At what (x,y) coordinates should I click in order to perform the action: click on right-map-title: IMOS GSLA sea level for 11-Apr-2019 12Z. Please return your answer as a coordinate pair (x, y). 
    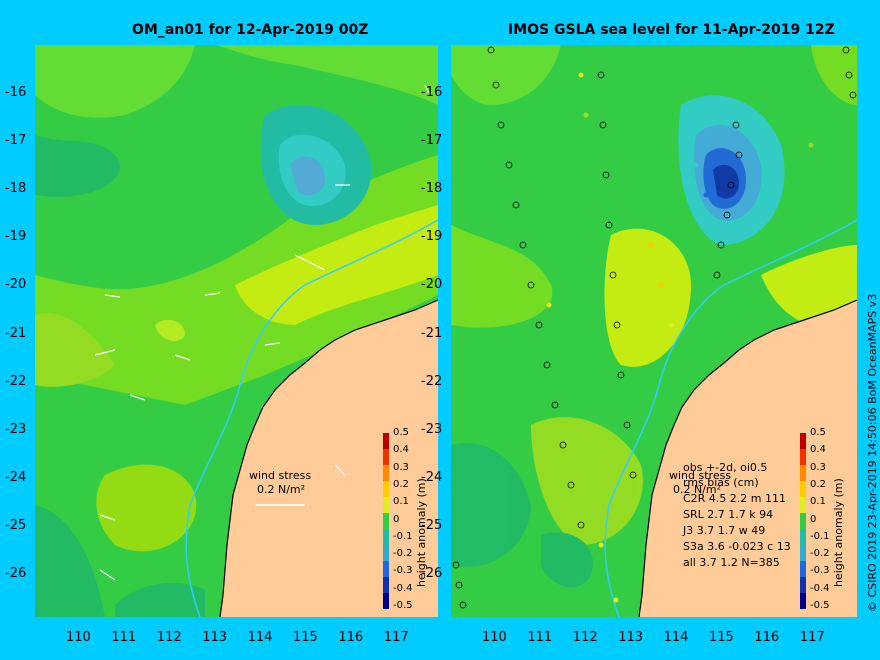
    Looking at the image, I should click on (671, 30).